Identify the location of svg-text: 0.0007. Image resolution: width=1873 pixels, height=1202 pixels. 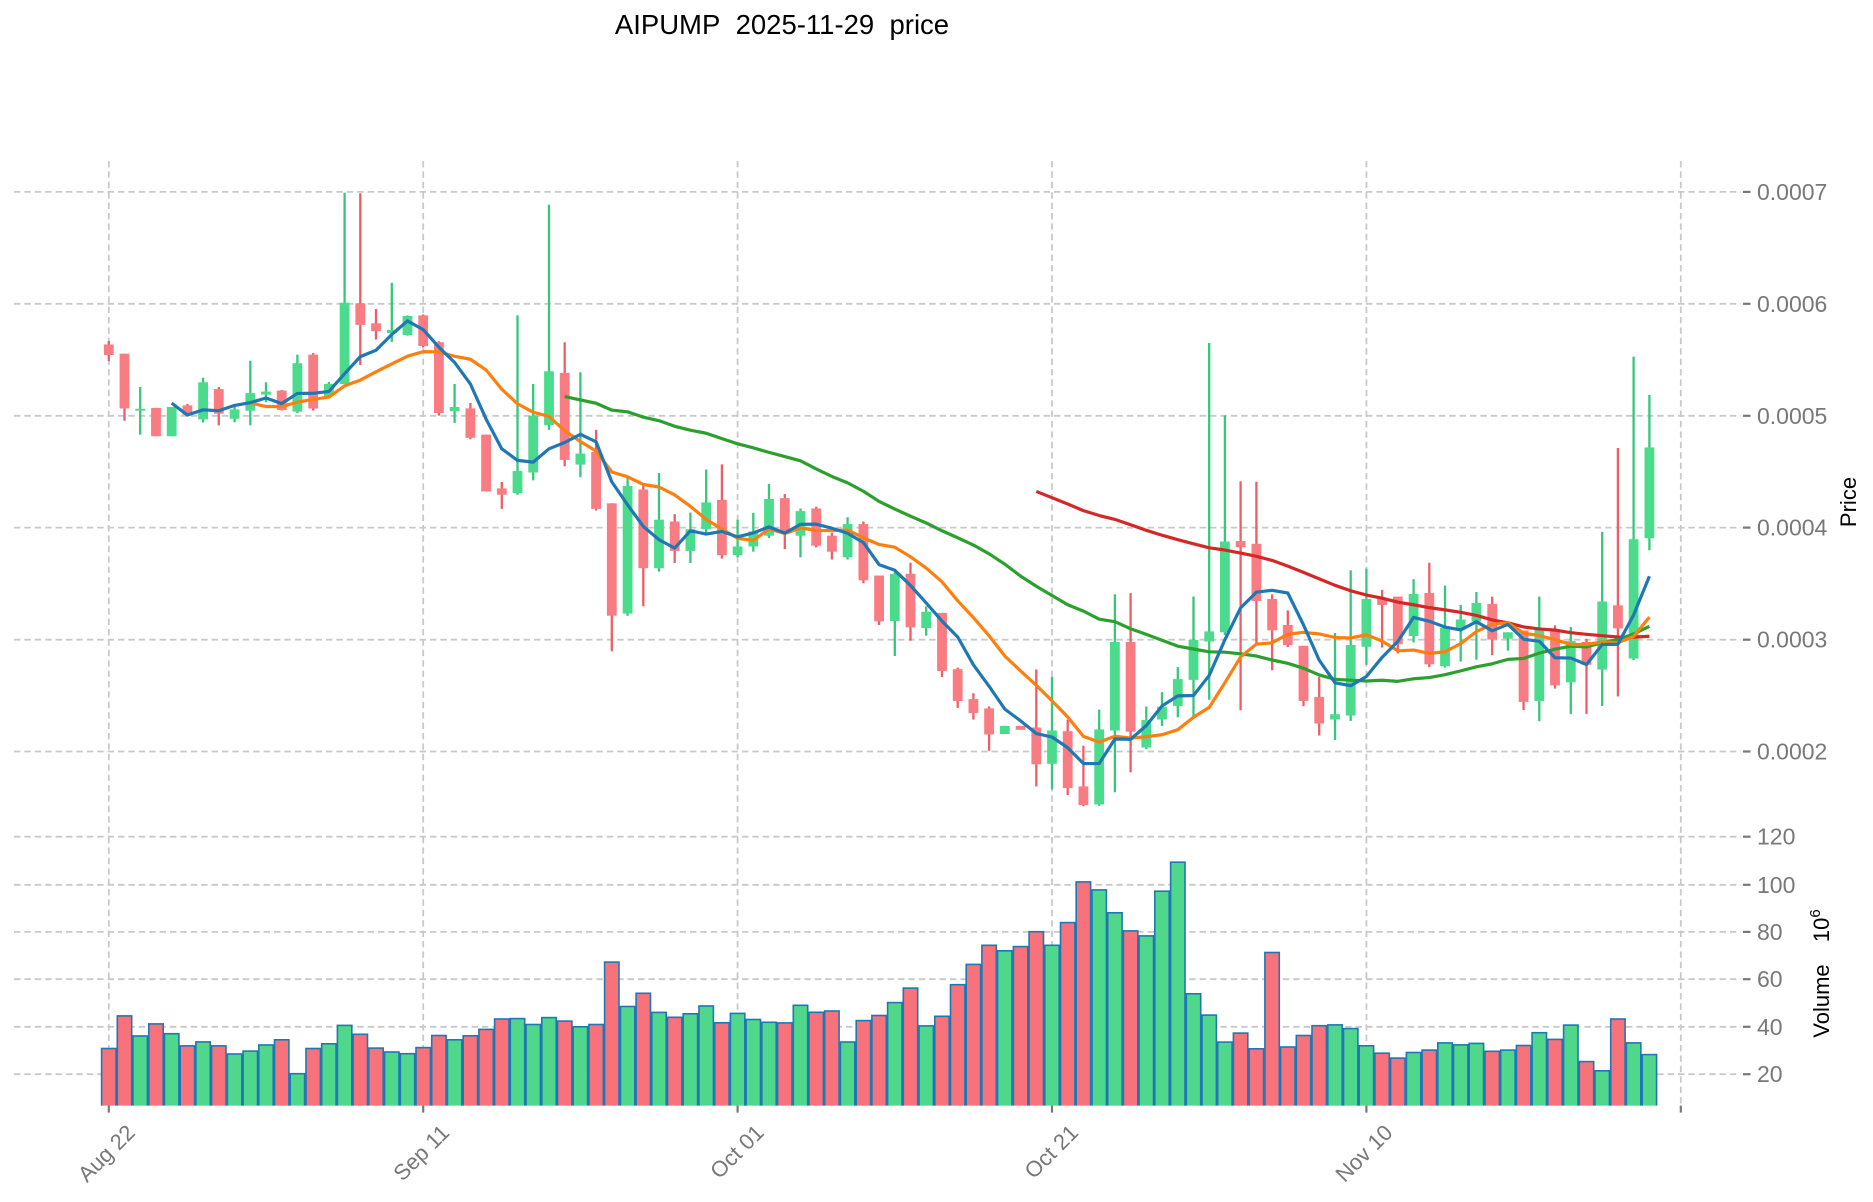
(1792, 192).